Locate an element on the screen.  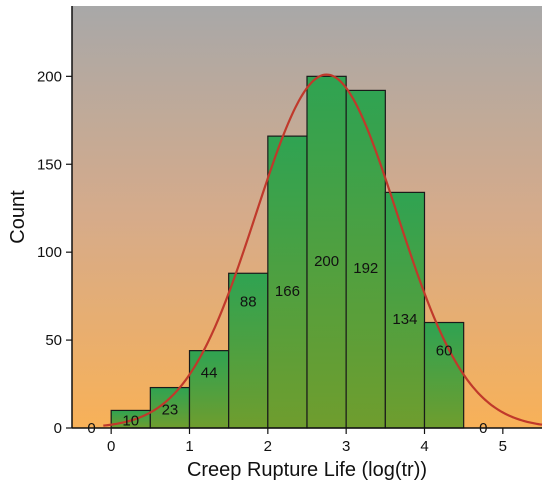
y-tick-label: 150 is located at coordinates (49, 164).